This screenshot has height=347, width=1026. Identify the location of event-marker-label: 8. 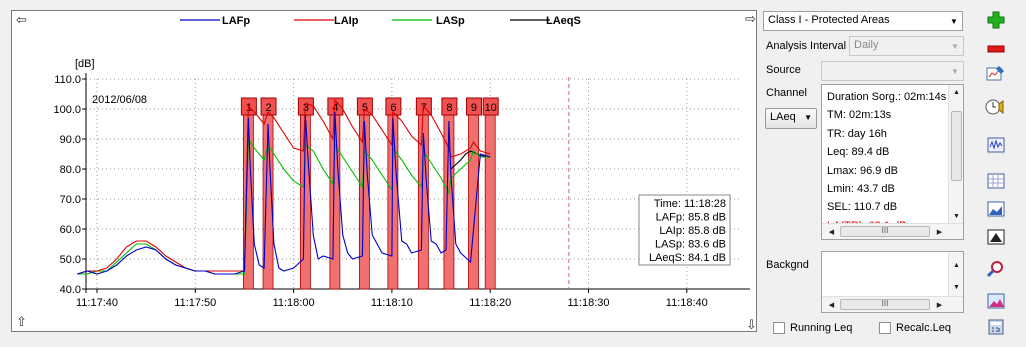
(449, 108).